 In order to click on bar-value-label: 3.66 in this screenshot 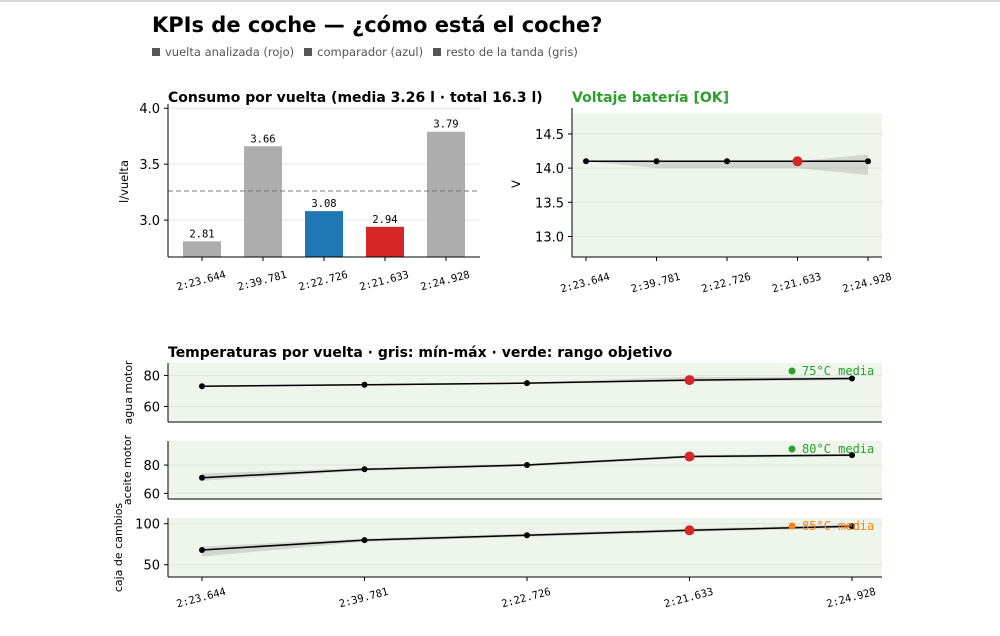, I will do `click(262, 139)`.